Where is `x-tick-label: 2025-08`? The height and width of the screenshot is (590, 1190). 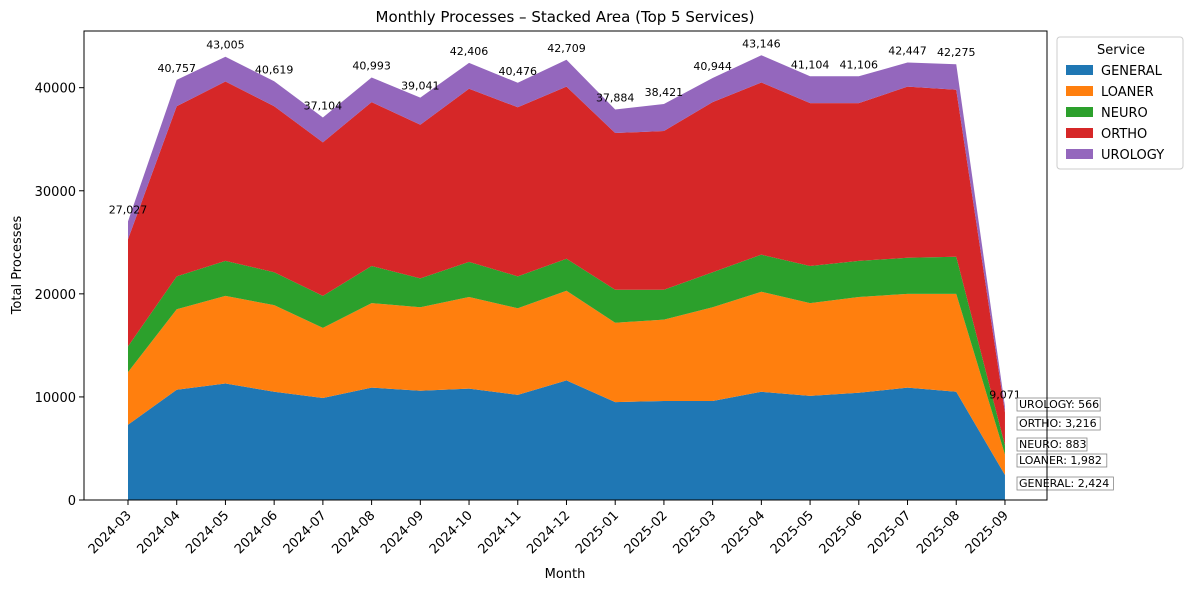 x-tick-label: 2025-08 is located at coordinates (938, 532).